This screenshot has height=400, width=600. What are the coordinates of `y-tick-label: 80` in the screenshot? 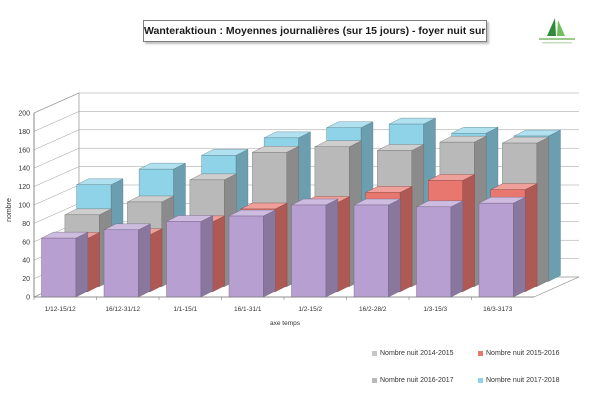 It's located at (26, 224).